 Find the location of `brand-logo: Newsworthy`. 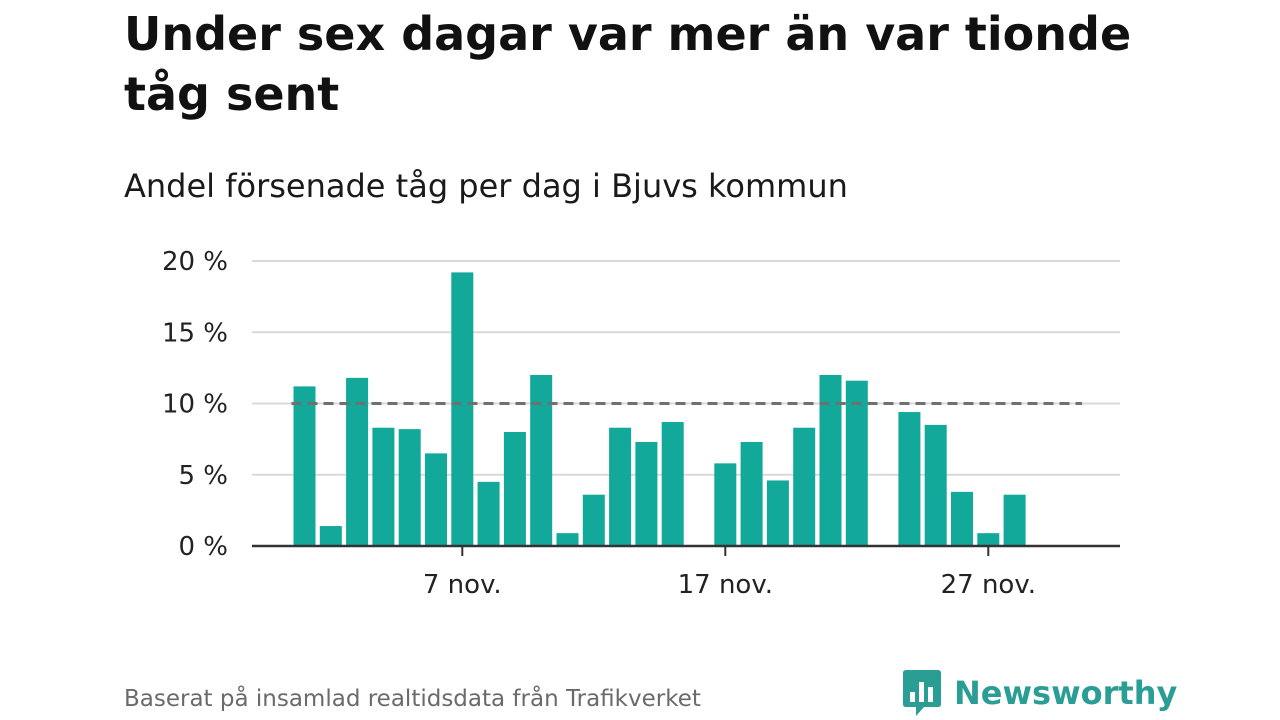

brand-logo: Newsworthy is located at coordinates (1039, 693).